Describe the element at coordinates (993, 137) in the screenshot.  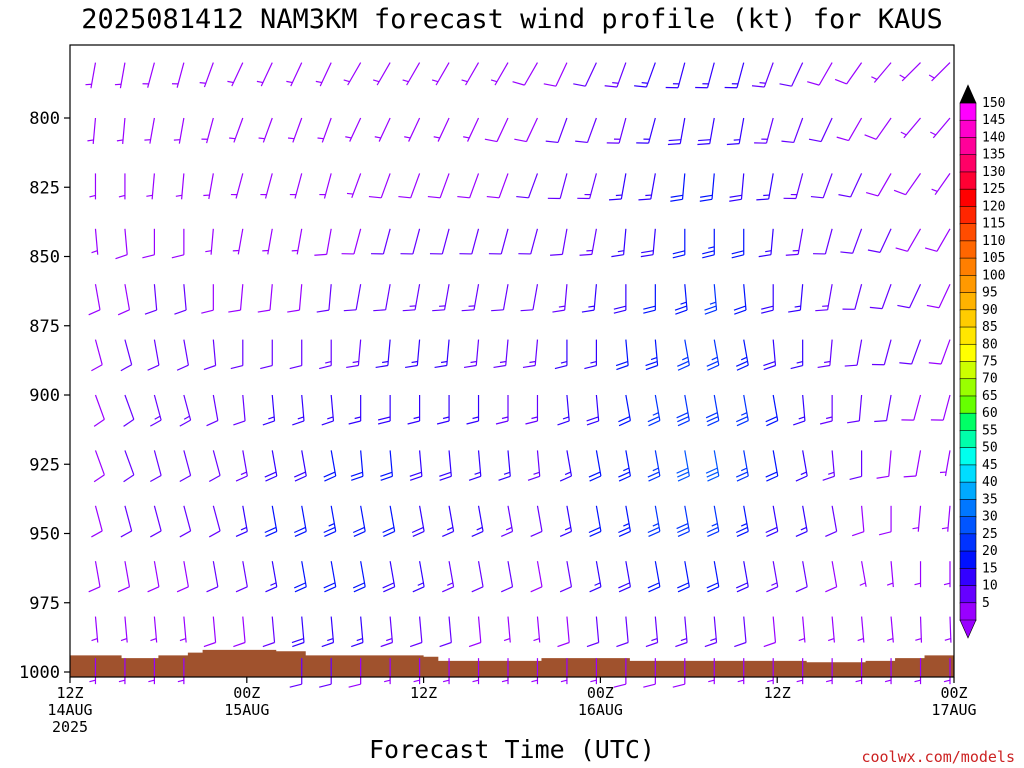
I see `colorbar-label: 140` at that location.